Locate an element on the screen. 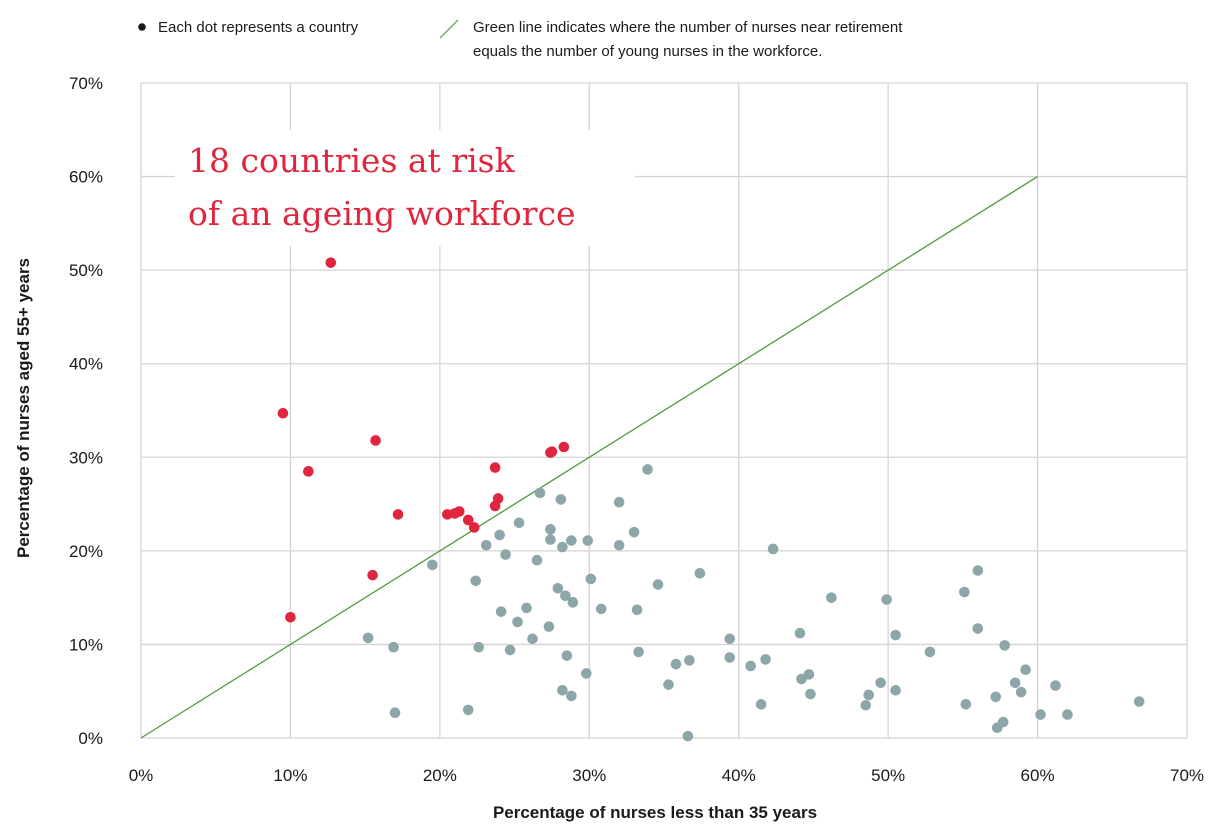 The image size is (1211, 826). annotation-line-1: 18 countries at risk is located at coordinates (352, 160).